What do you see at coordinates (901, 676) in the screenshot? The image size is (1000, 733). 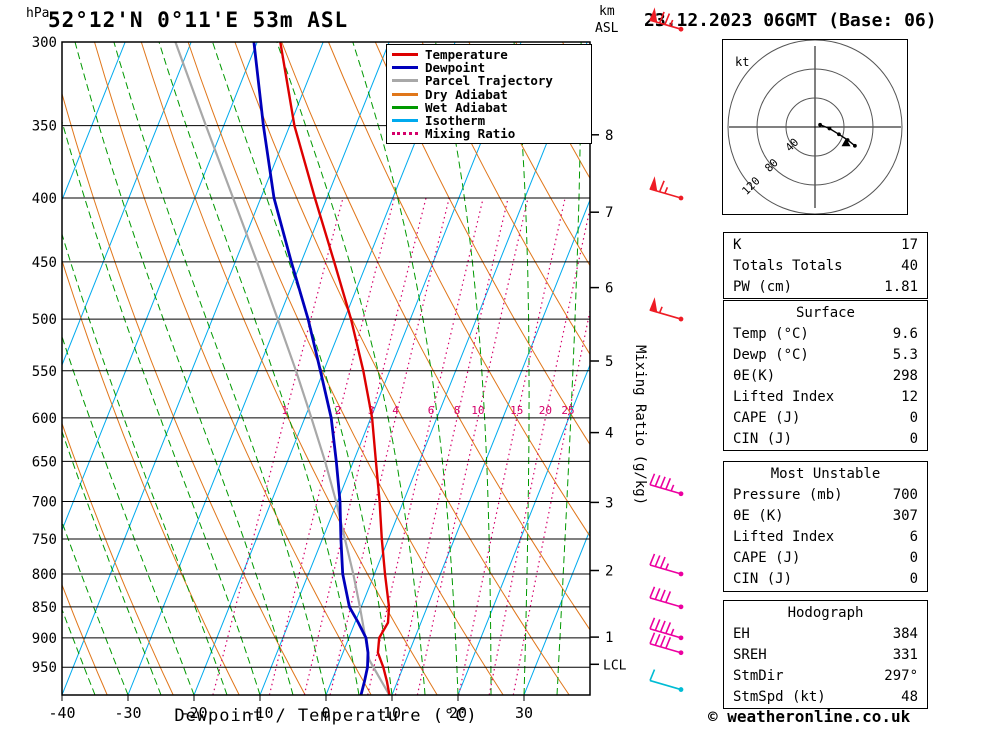 I see `stat-value: 297°` at bounding box center [901, 676].